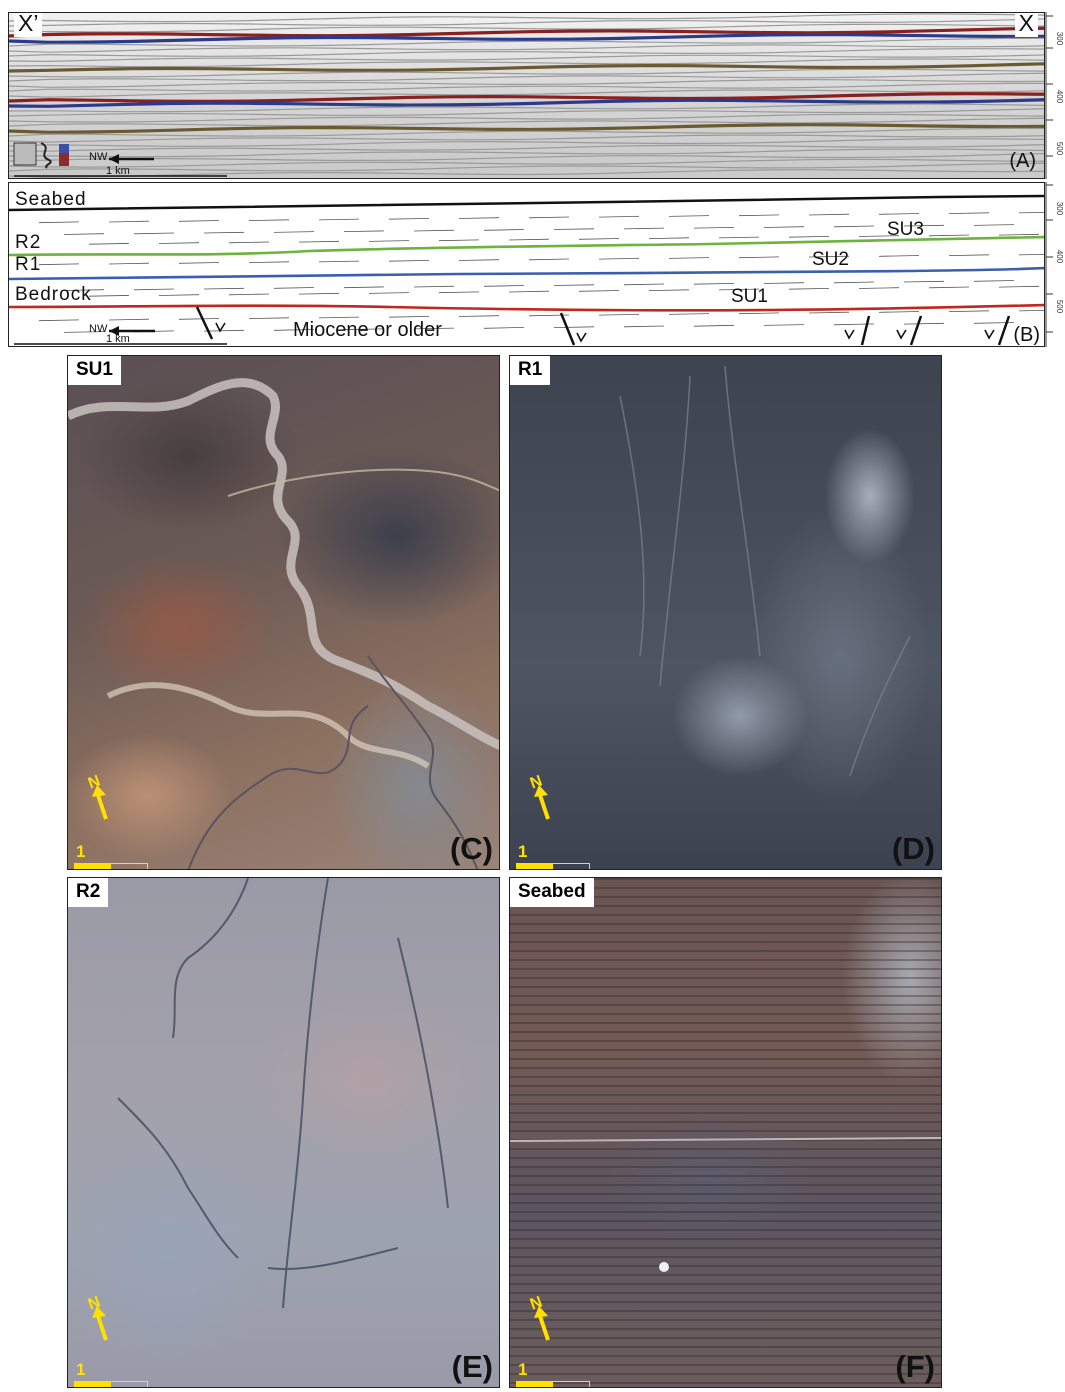 Image resolution: width=1065 pixels, height=1392 pixels. What do you see at coordinates (472, 1366) in the screenshot?
I see `panel-letter-e: (E)` at bounding box center [472, 1366].